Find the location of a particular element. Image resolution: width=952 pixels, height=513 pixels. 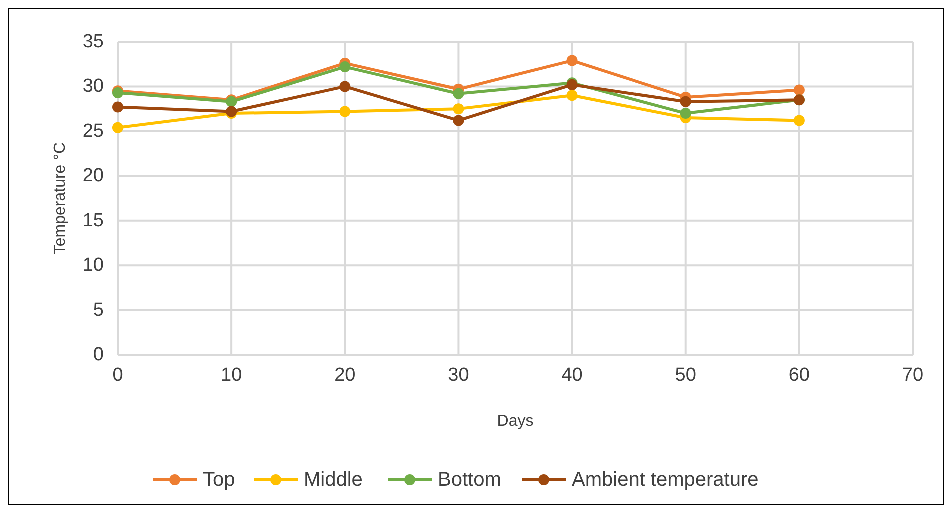

y-tick-label: 5 is located at coordinates (98, 310).